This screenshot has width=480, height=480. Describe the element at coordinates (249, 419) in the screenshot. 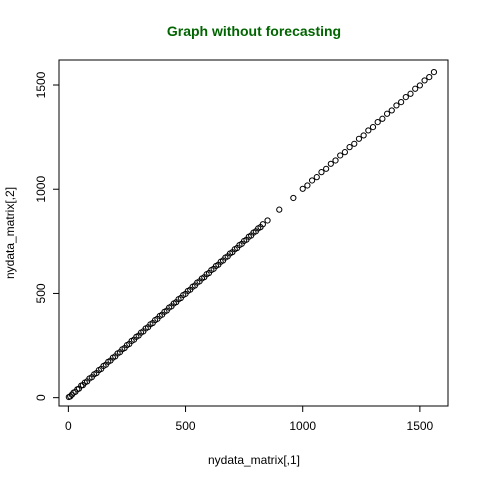

I see `x-axis-ticks: 0 500 1000 1500` at that location.